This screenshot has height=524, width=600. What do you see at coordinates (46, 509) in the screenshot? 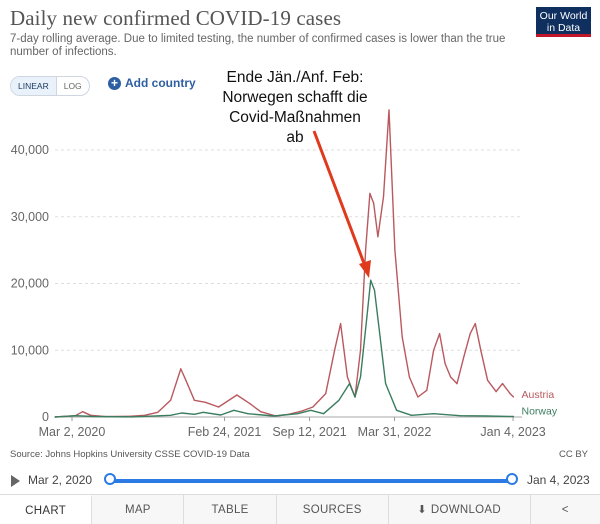
I see `tab-chart: CHART` at bounding box center [46, 509].